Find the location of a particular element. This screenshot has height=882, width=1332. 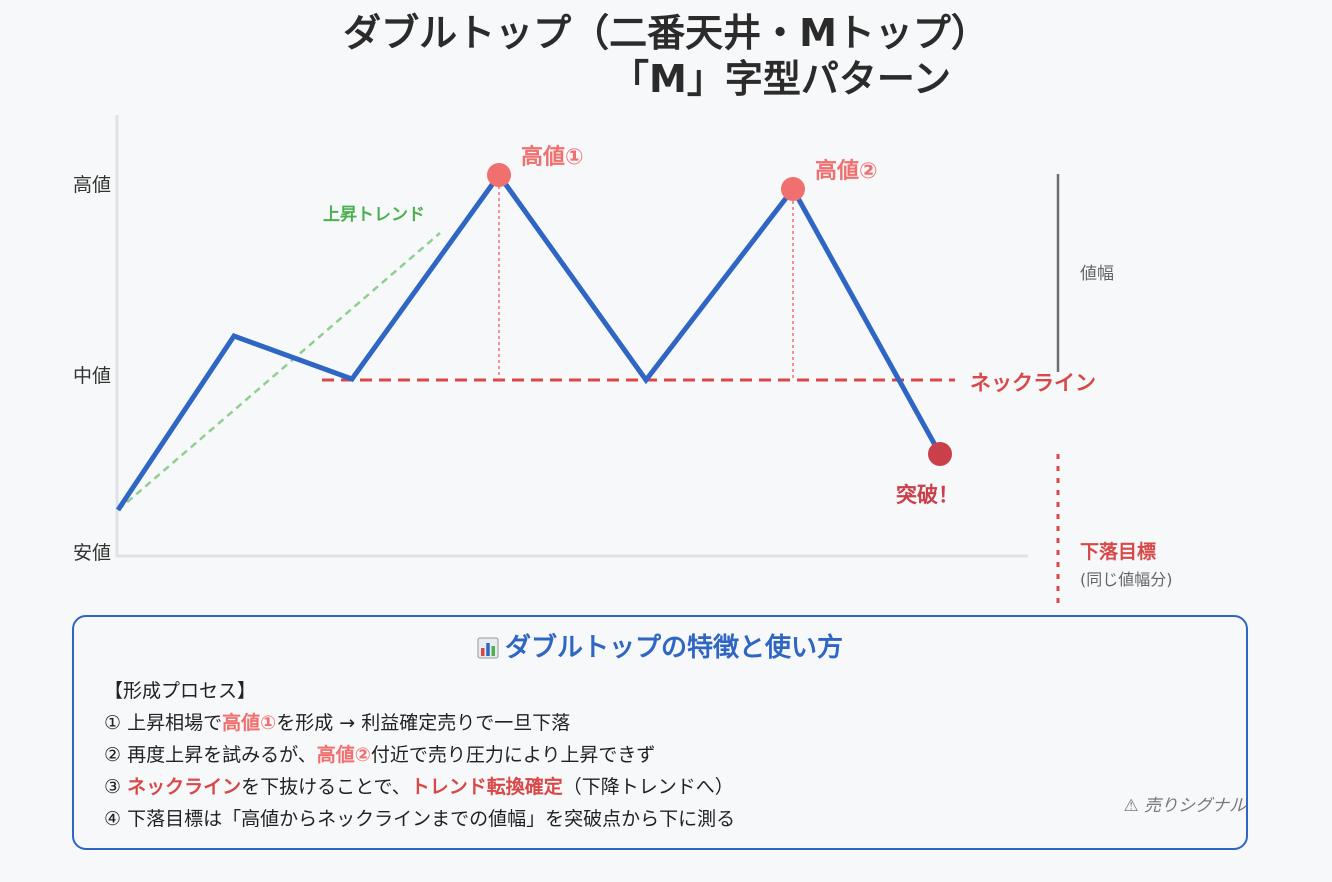

step-3-highlight-2: トレンド転換確定 is located at coordinates (486, 787).